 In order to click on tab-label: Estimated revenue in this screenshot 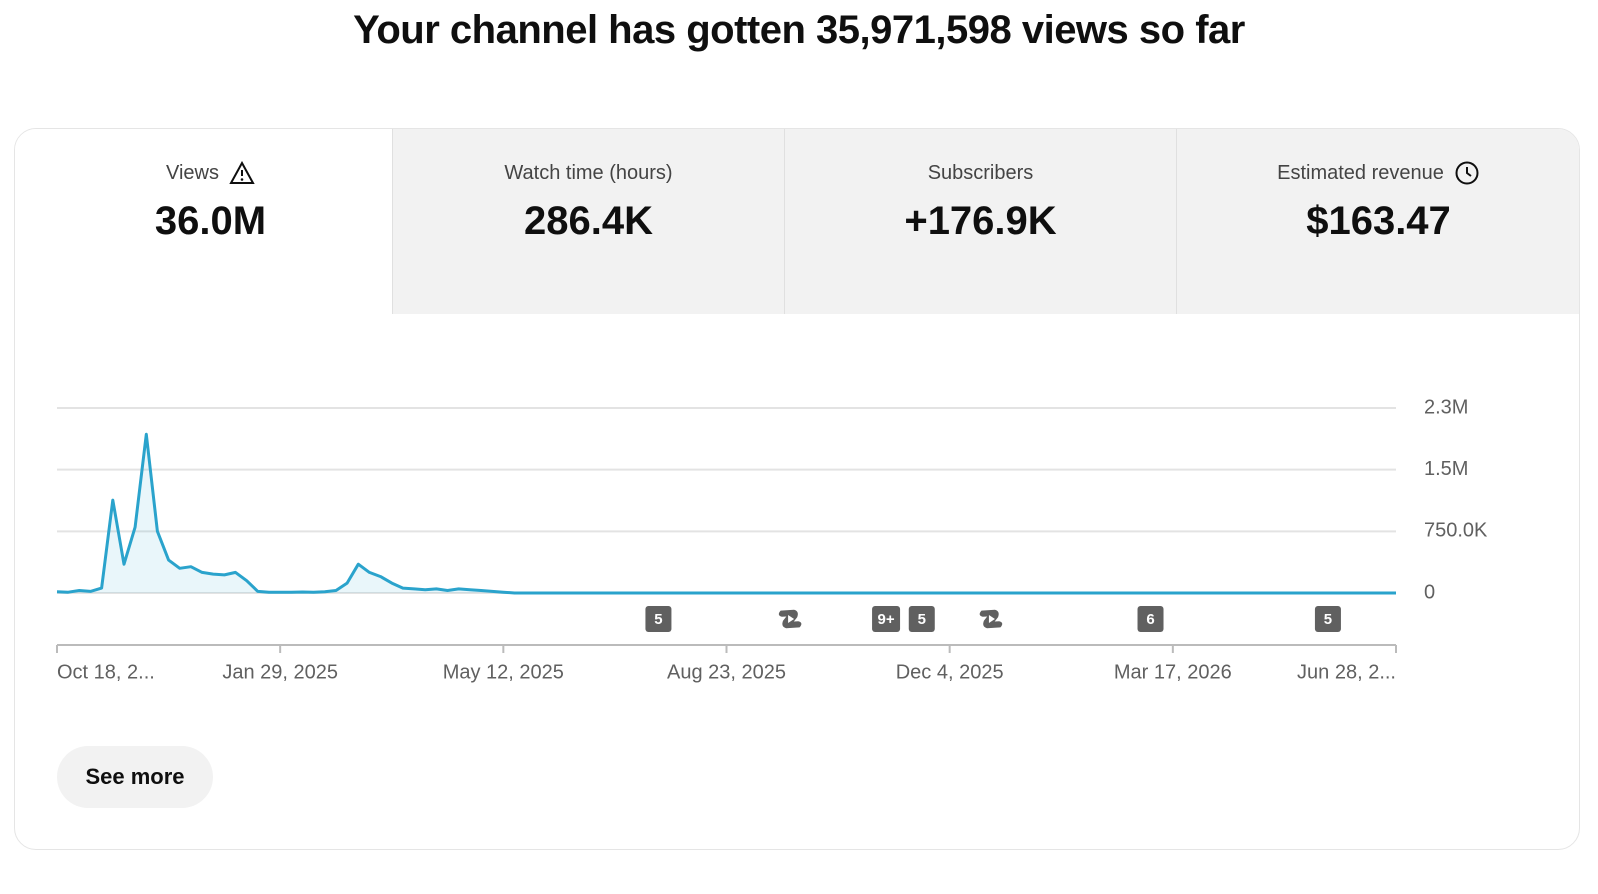, I will do `click(1360, 172)`.